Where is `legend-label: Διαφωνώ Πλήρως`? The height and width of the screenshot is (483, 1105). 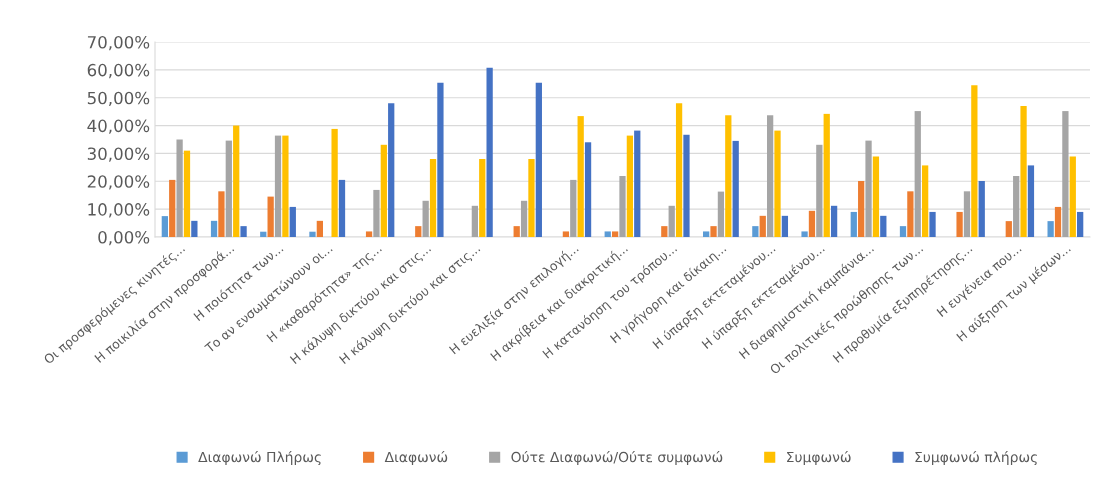
legend-label: Διαφωνώ Πλήρως is located at coordinates (259, 458).